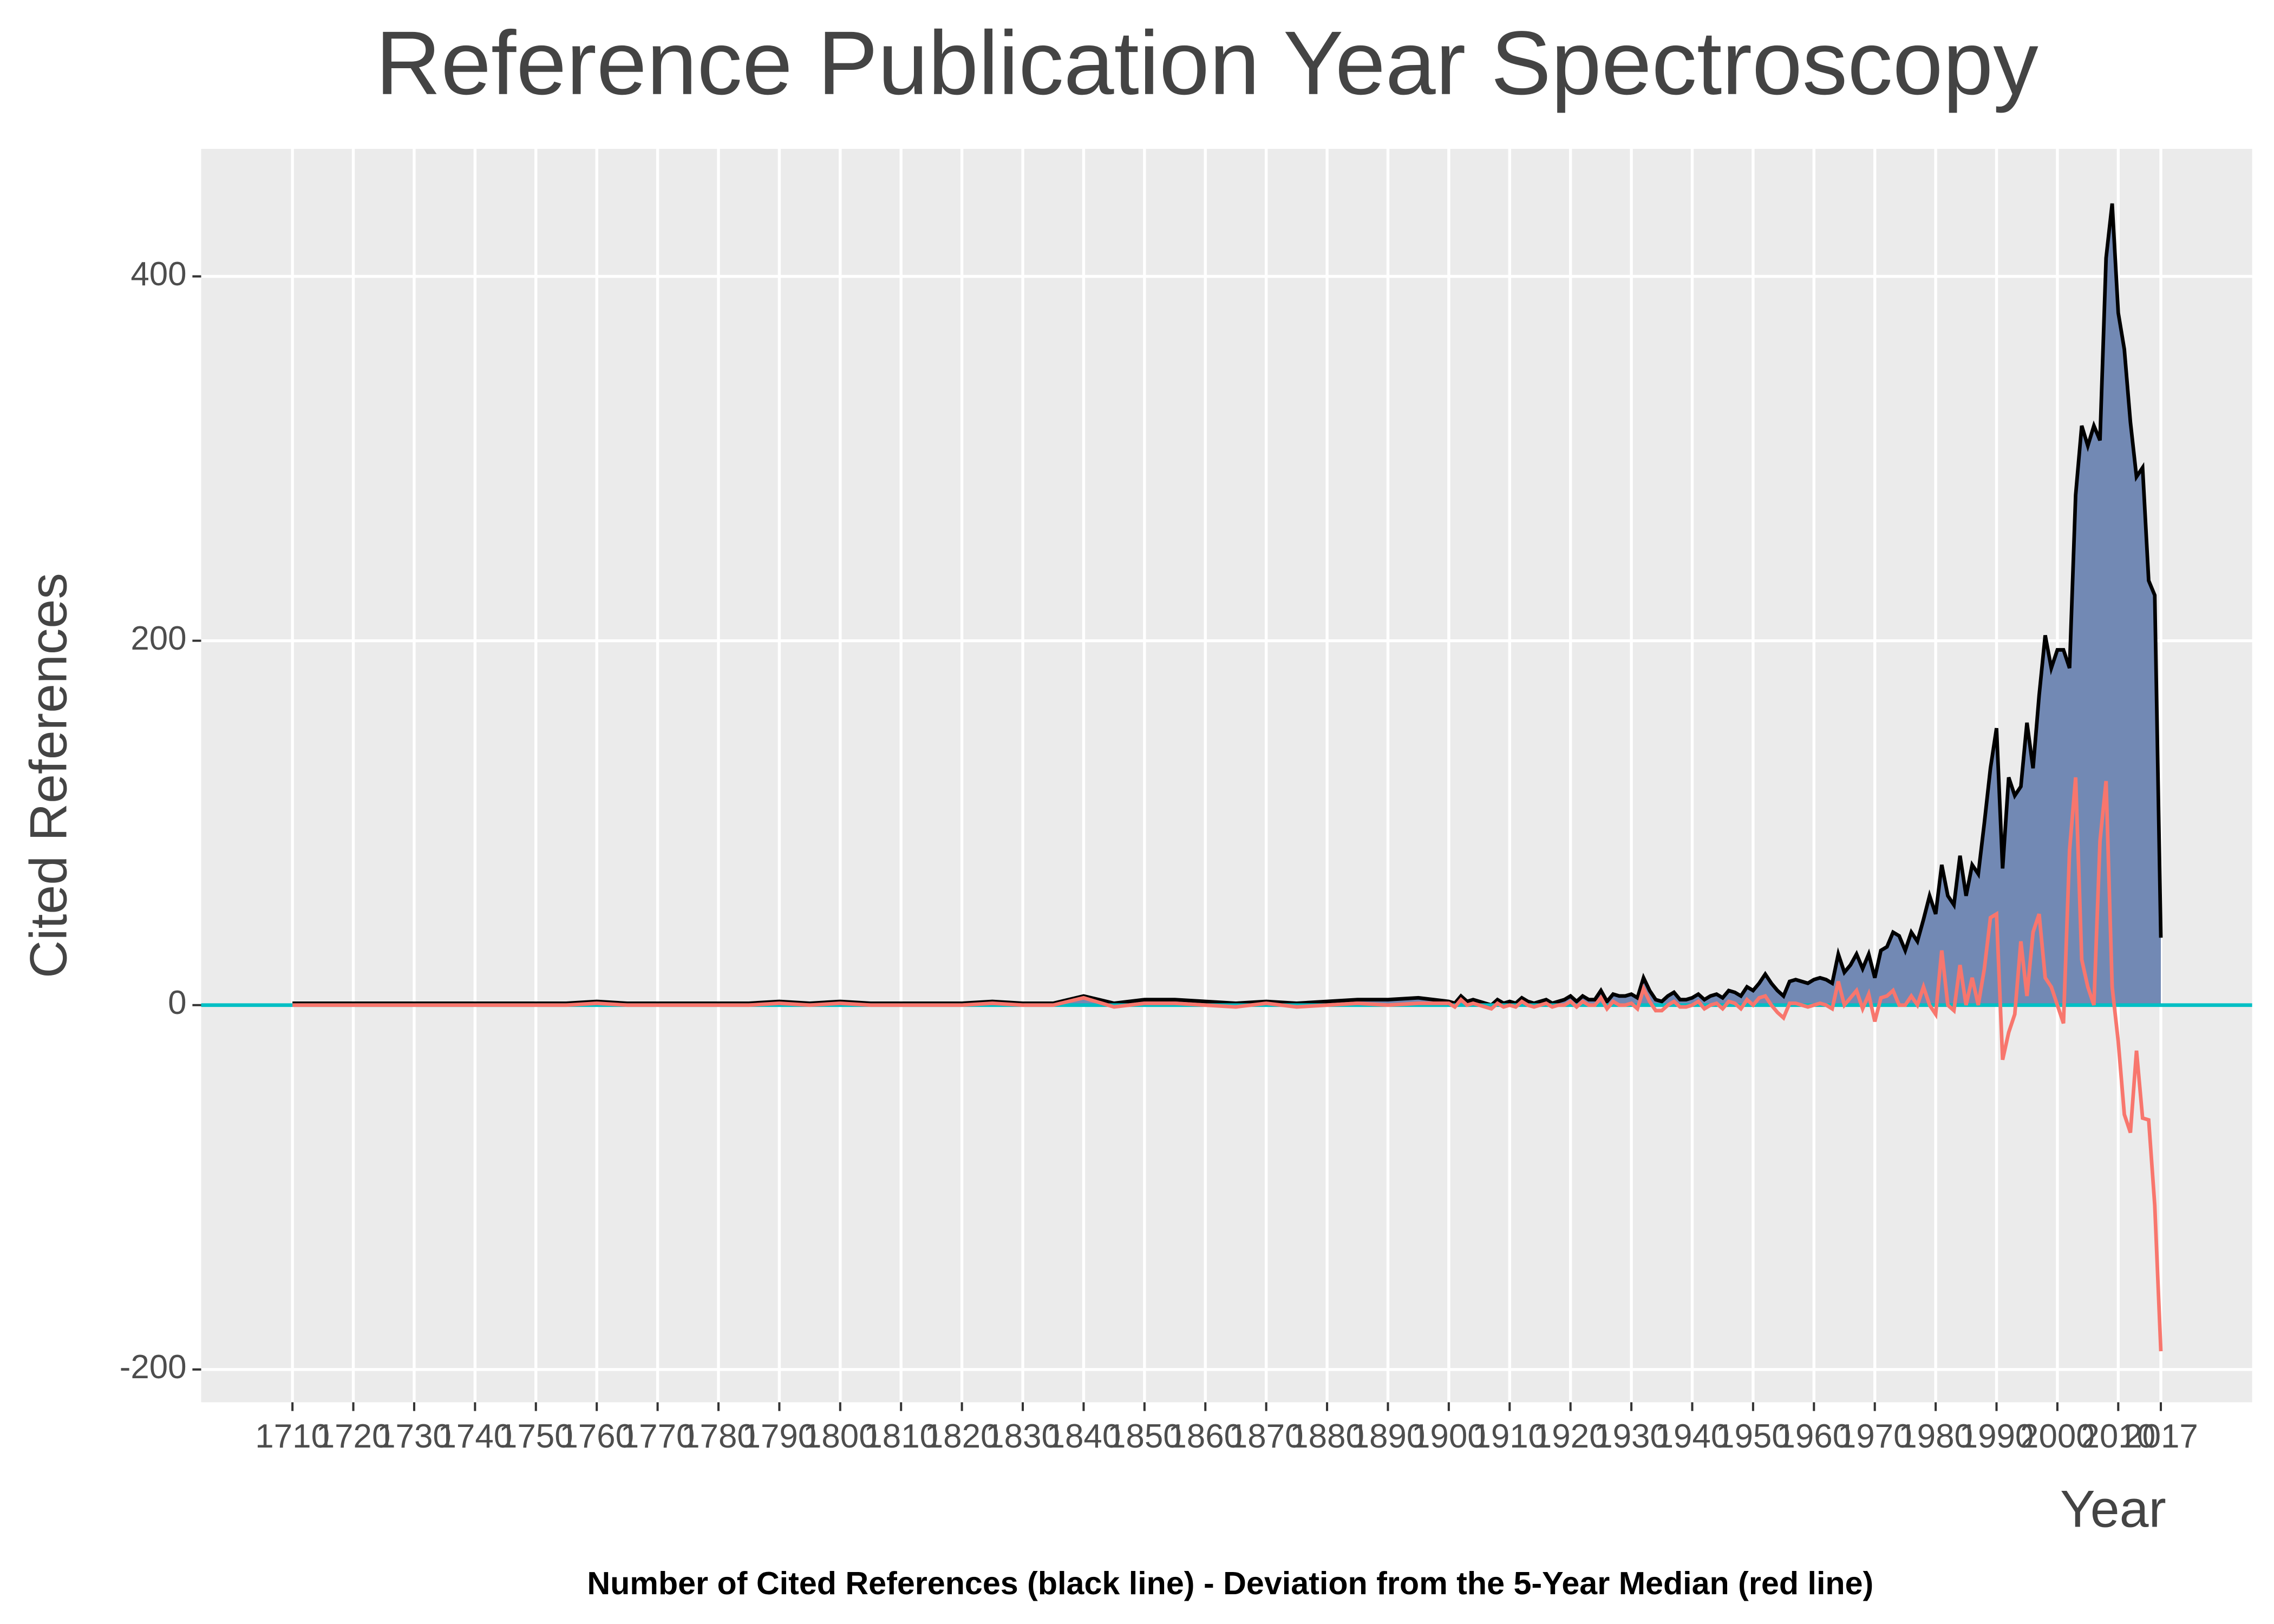 This screenshot has height=1624, width=2274. I want to click on x-tick-label: 1850, so click(1145, 1437).